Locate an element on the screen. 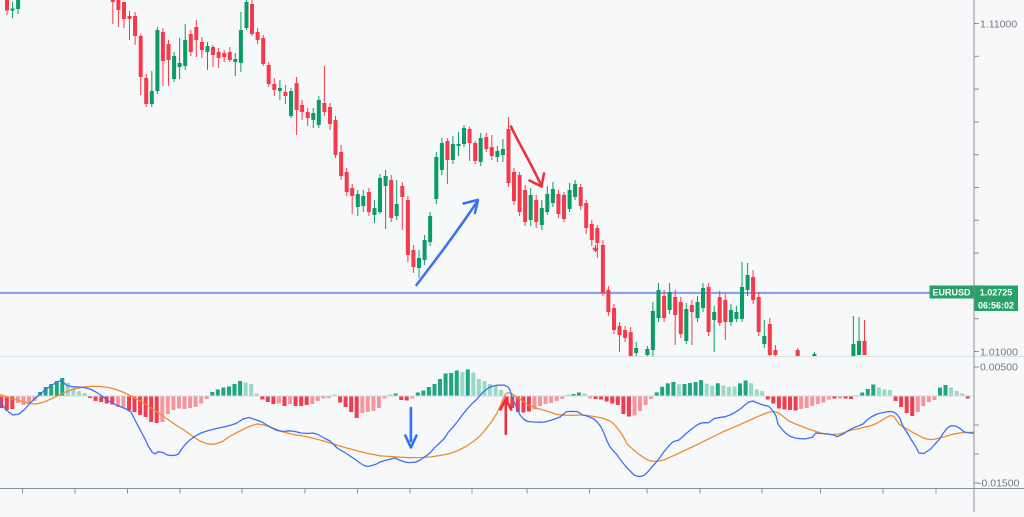  svg-text: 06:56:02 is located at coordinates (996, 305).